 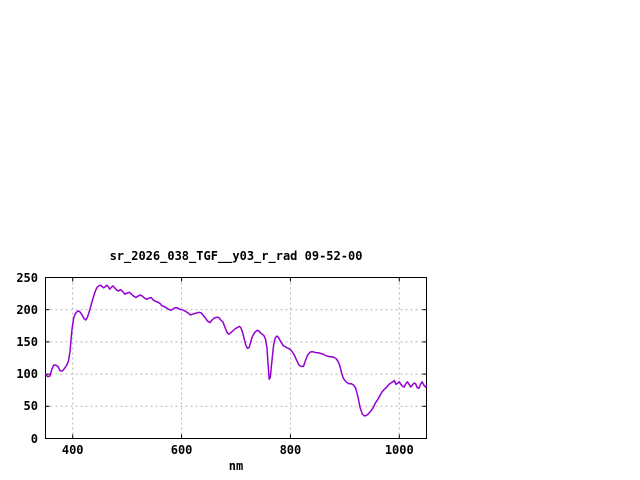 What do you see at coordinates (399, 450) in the screenshot?
I see `x-tick-label: 1000` at bounding box center [399, 450].